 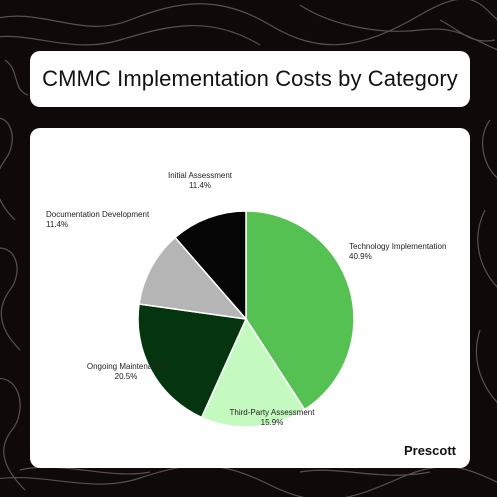 I want to click on pie-slice-third-party-assessment, so click(x=253, y=372).